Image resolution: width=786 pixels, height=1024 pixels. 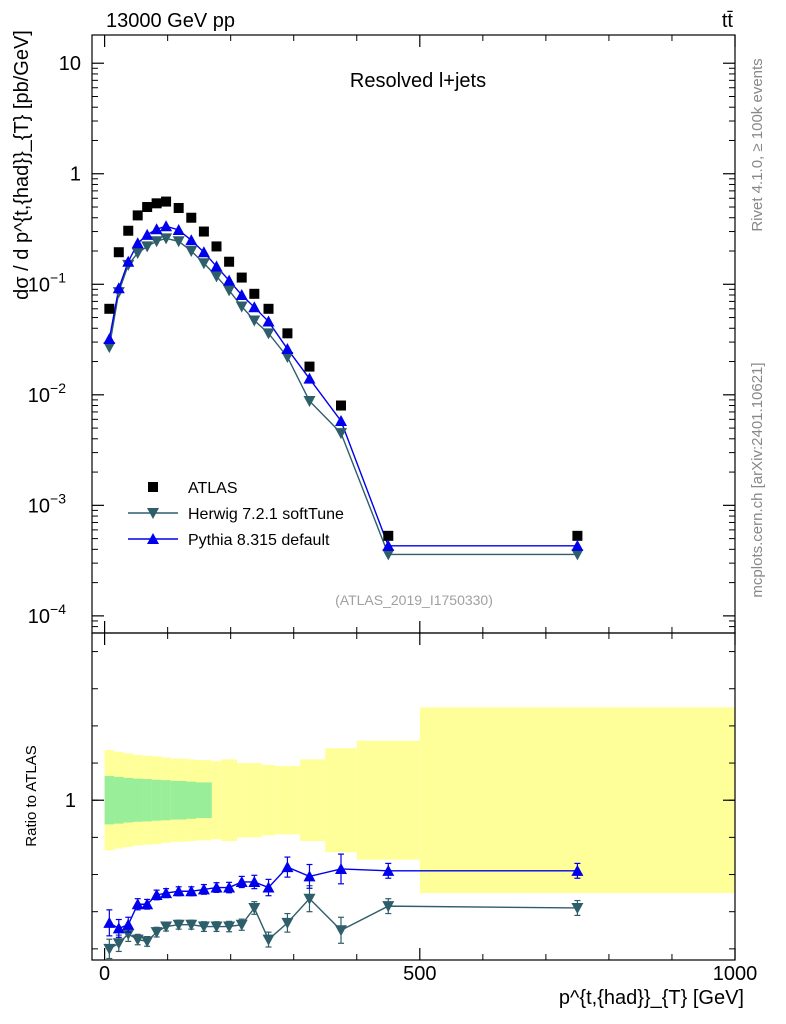 I want to click on side-site-label: mcplots.cern.ch [arXiv:2401.10621], so click(x=757, y=479).